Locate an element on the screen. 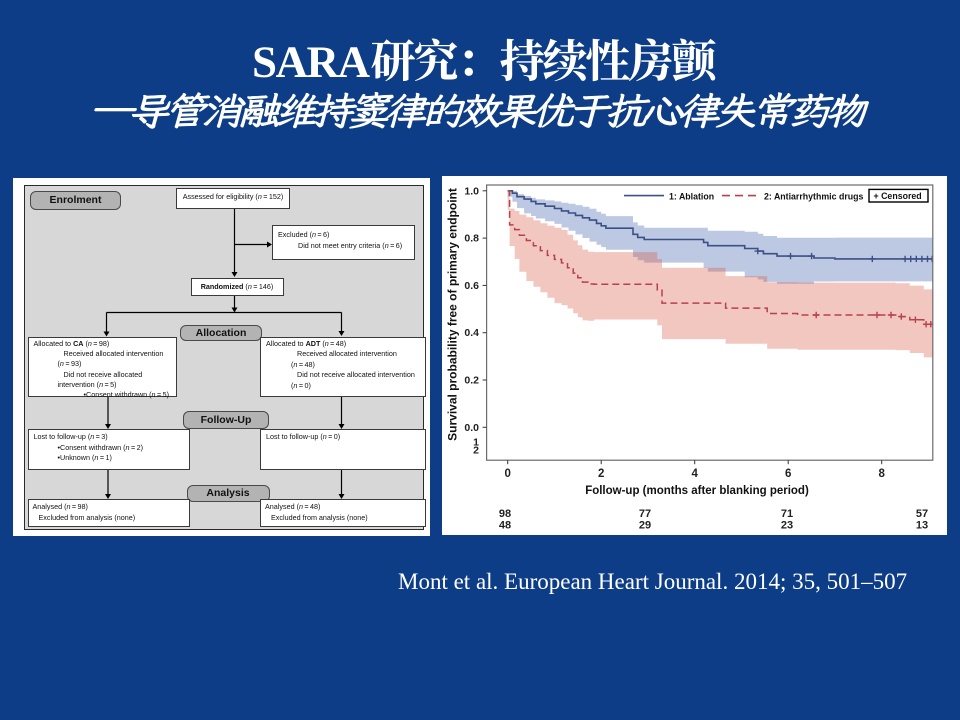 Image resolution: width=960 pixels, height=720 pixels. svg-text: 0.0 is located at coordinates (471, 428).